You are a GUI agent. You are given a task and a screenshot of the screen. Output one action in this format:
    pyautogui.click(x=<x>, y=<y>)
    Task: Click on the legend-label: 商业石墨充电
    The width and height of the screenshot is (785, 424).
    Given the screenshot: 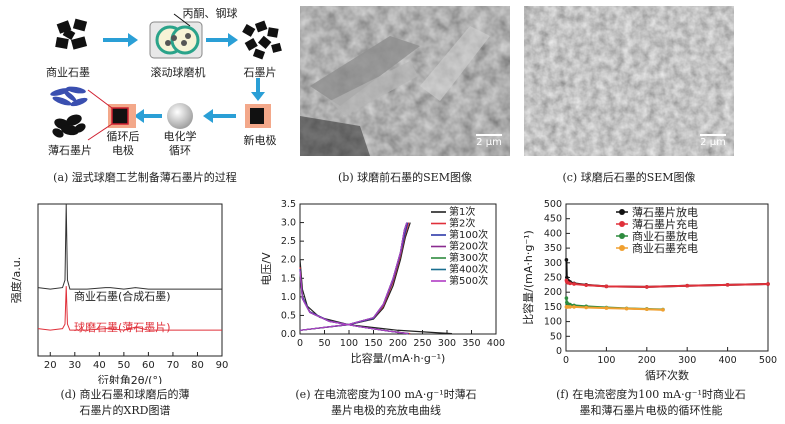 What is the action you would take?
    pyautogui.click(x=665, y=248)
    